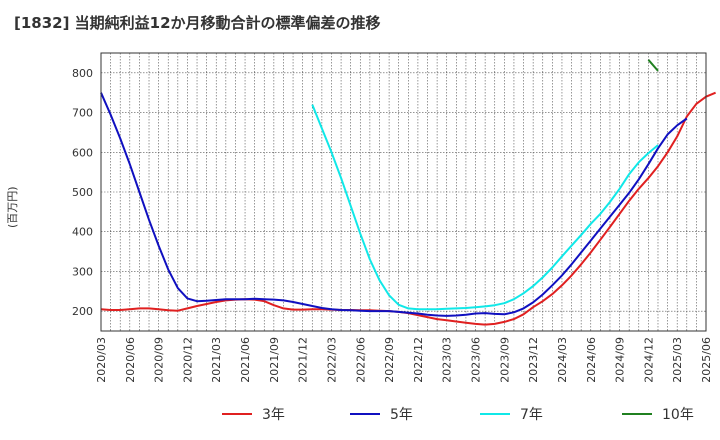  Describe the element at coordinates (678, 415) in the screenshot. I see `legend-label: 10年` at that location.